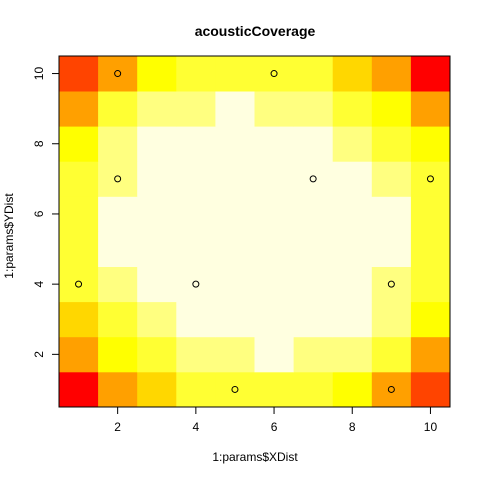 The image size is (480, 480). I want to click on y-tick-label: 2, so click(39, 354).